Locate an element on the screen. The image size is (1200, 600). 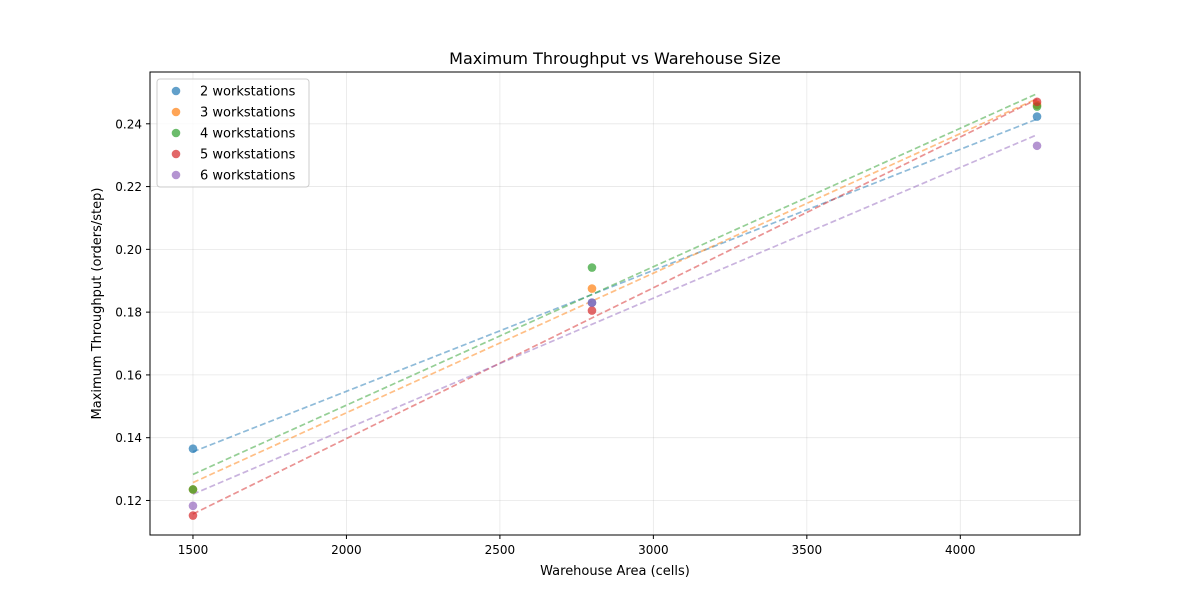
x-tick-label: 3500 is located at coordinates (807, 550).